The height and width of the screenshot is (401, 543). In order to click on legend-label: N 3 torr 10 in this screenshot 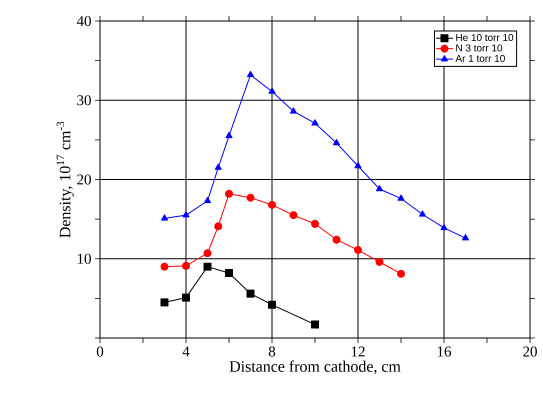, I will do `click(479, 48)`.